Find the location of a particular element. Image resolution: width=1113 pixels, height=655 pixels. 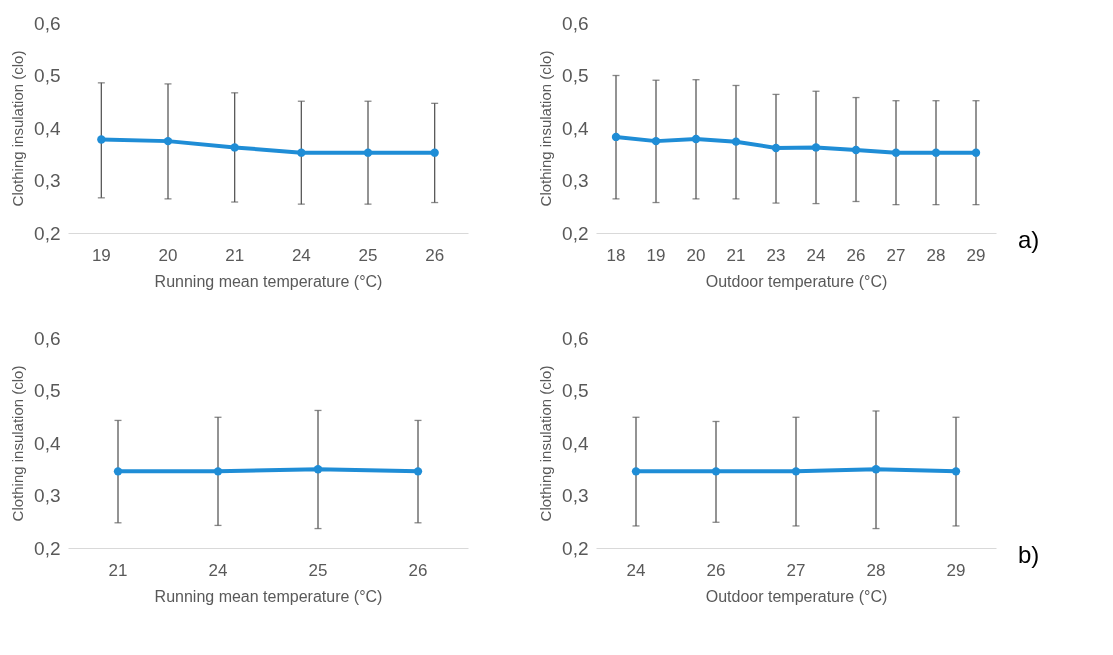

x-tick-label: 23 is located at coordinates (776, 255).